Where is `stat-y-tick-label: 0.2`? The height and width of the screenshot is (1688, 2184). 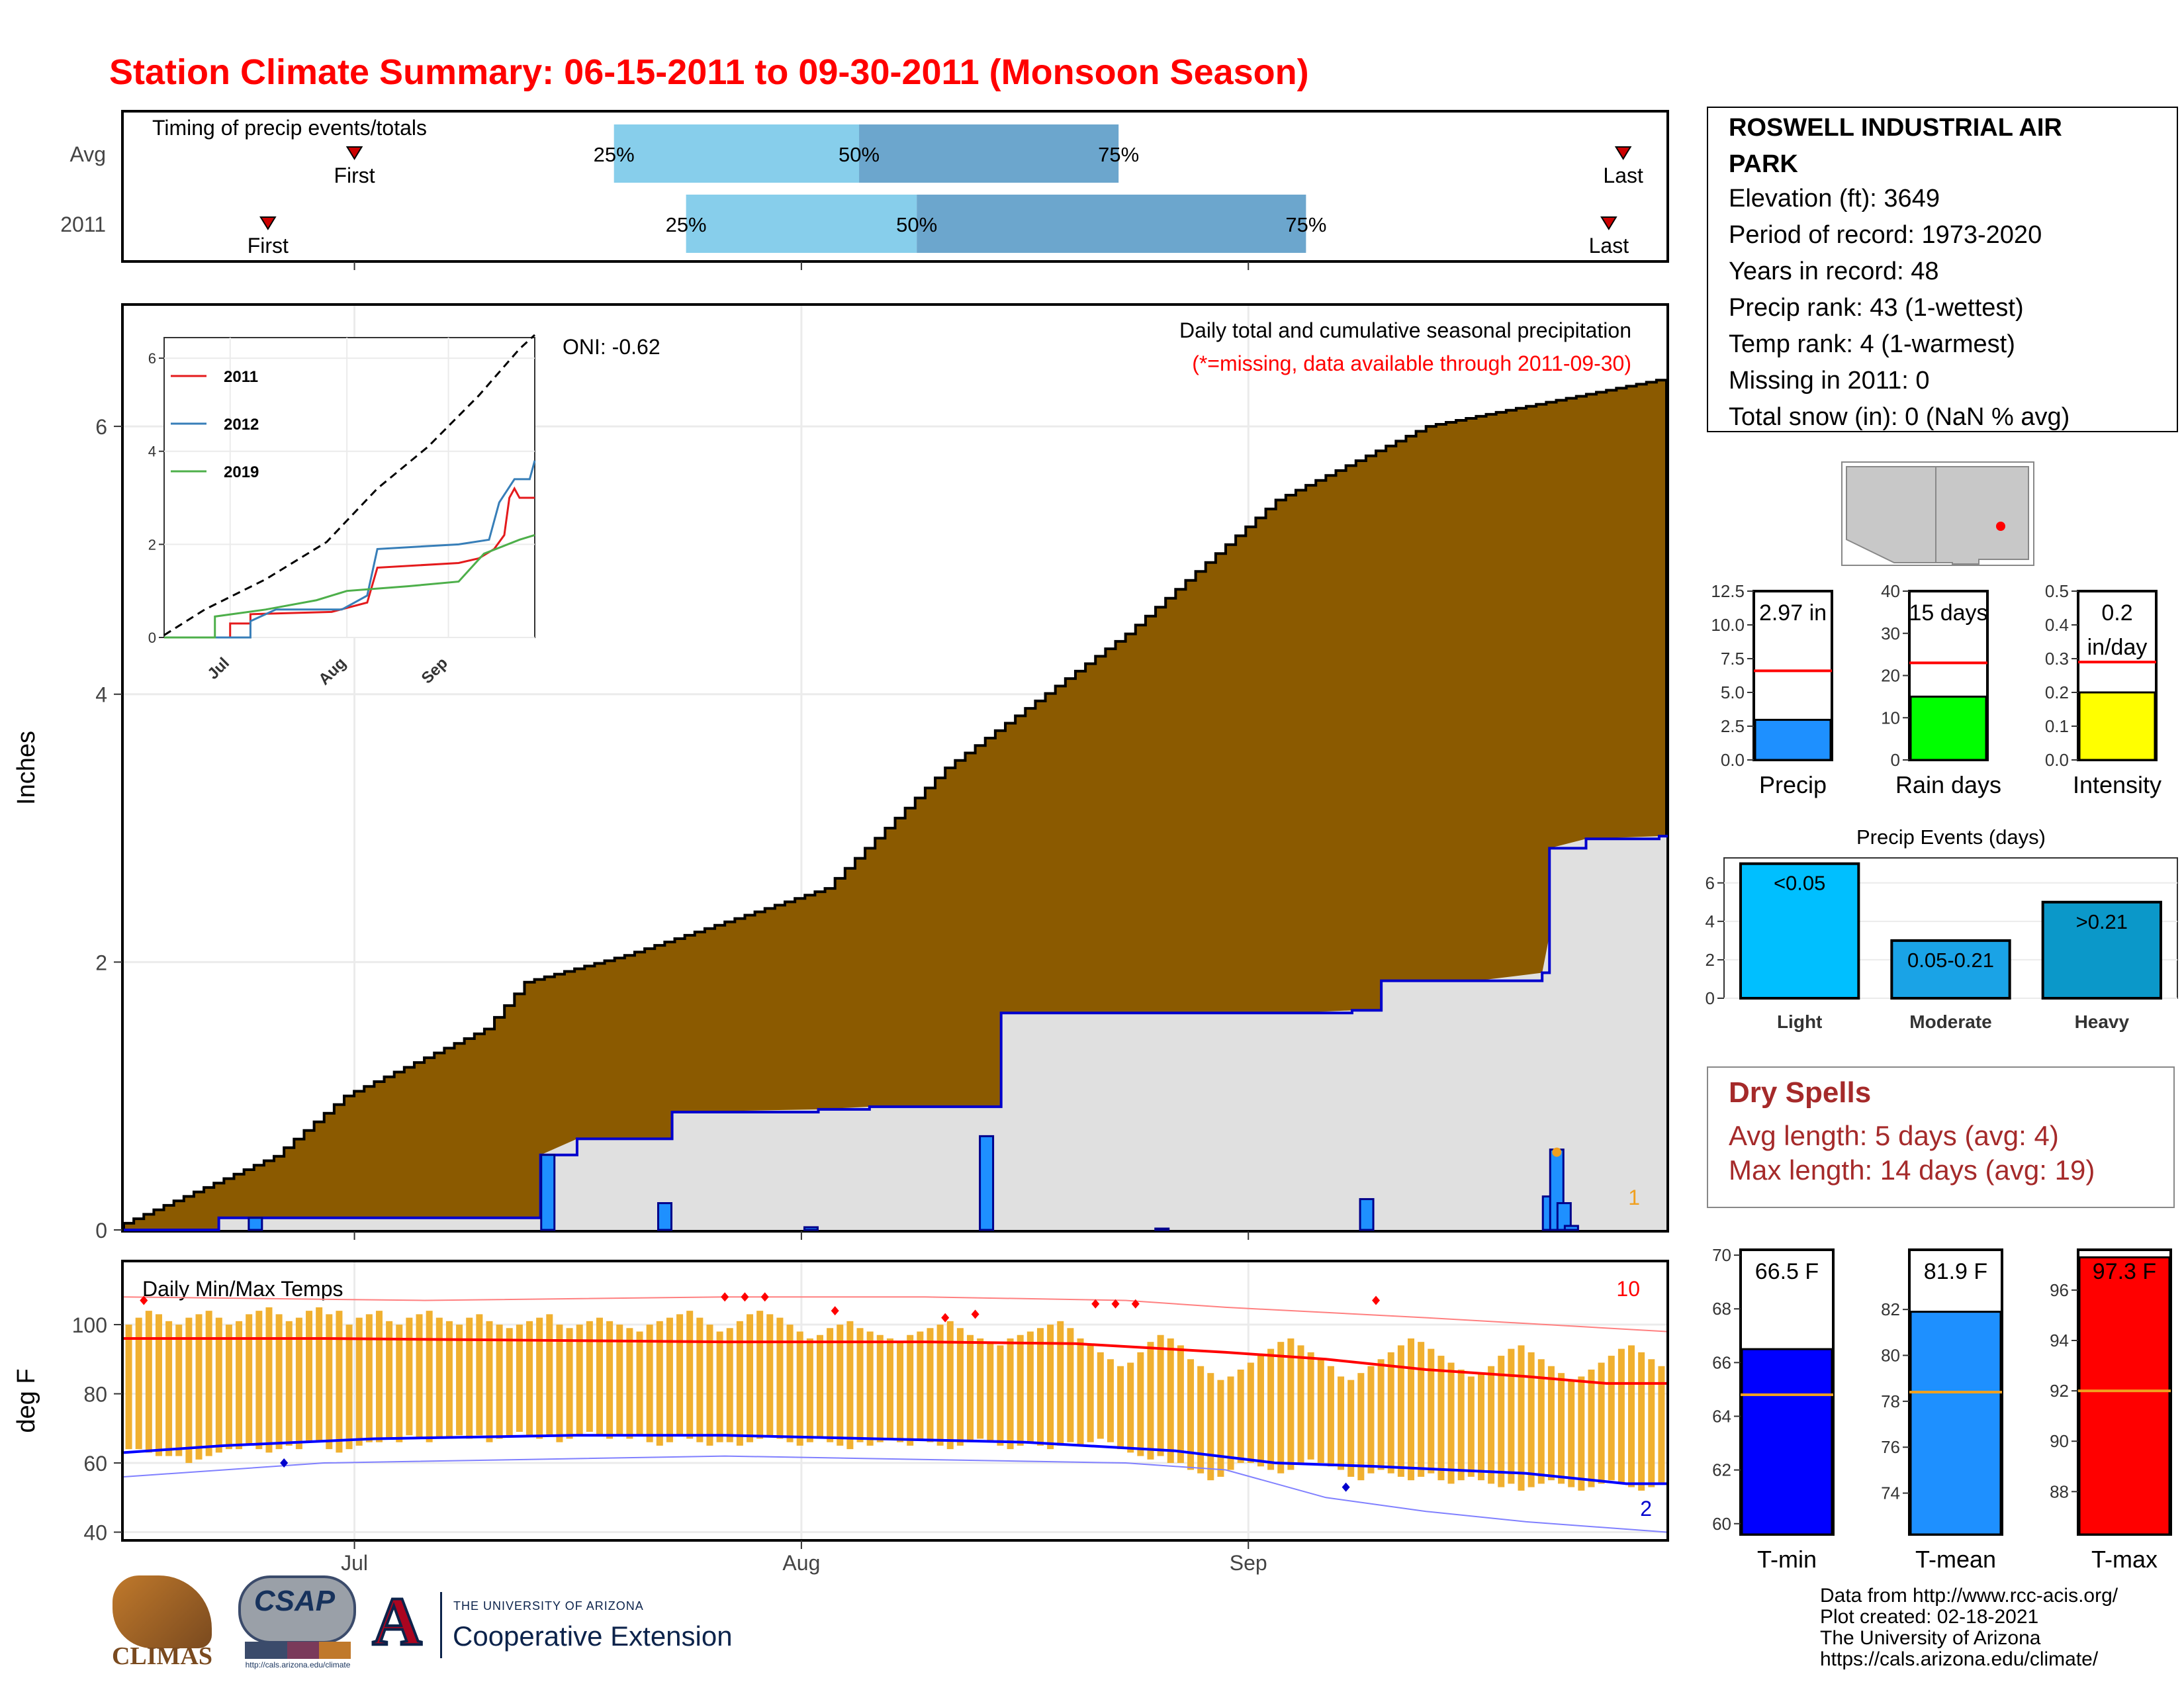 stat-y-tick-label: 0.2 is located at coordinates (2057, 692).